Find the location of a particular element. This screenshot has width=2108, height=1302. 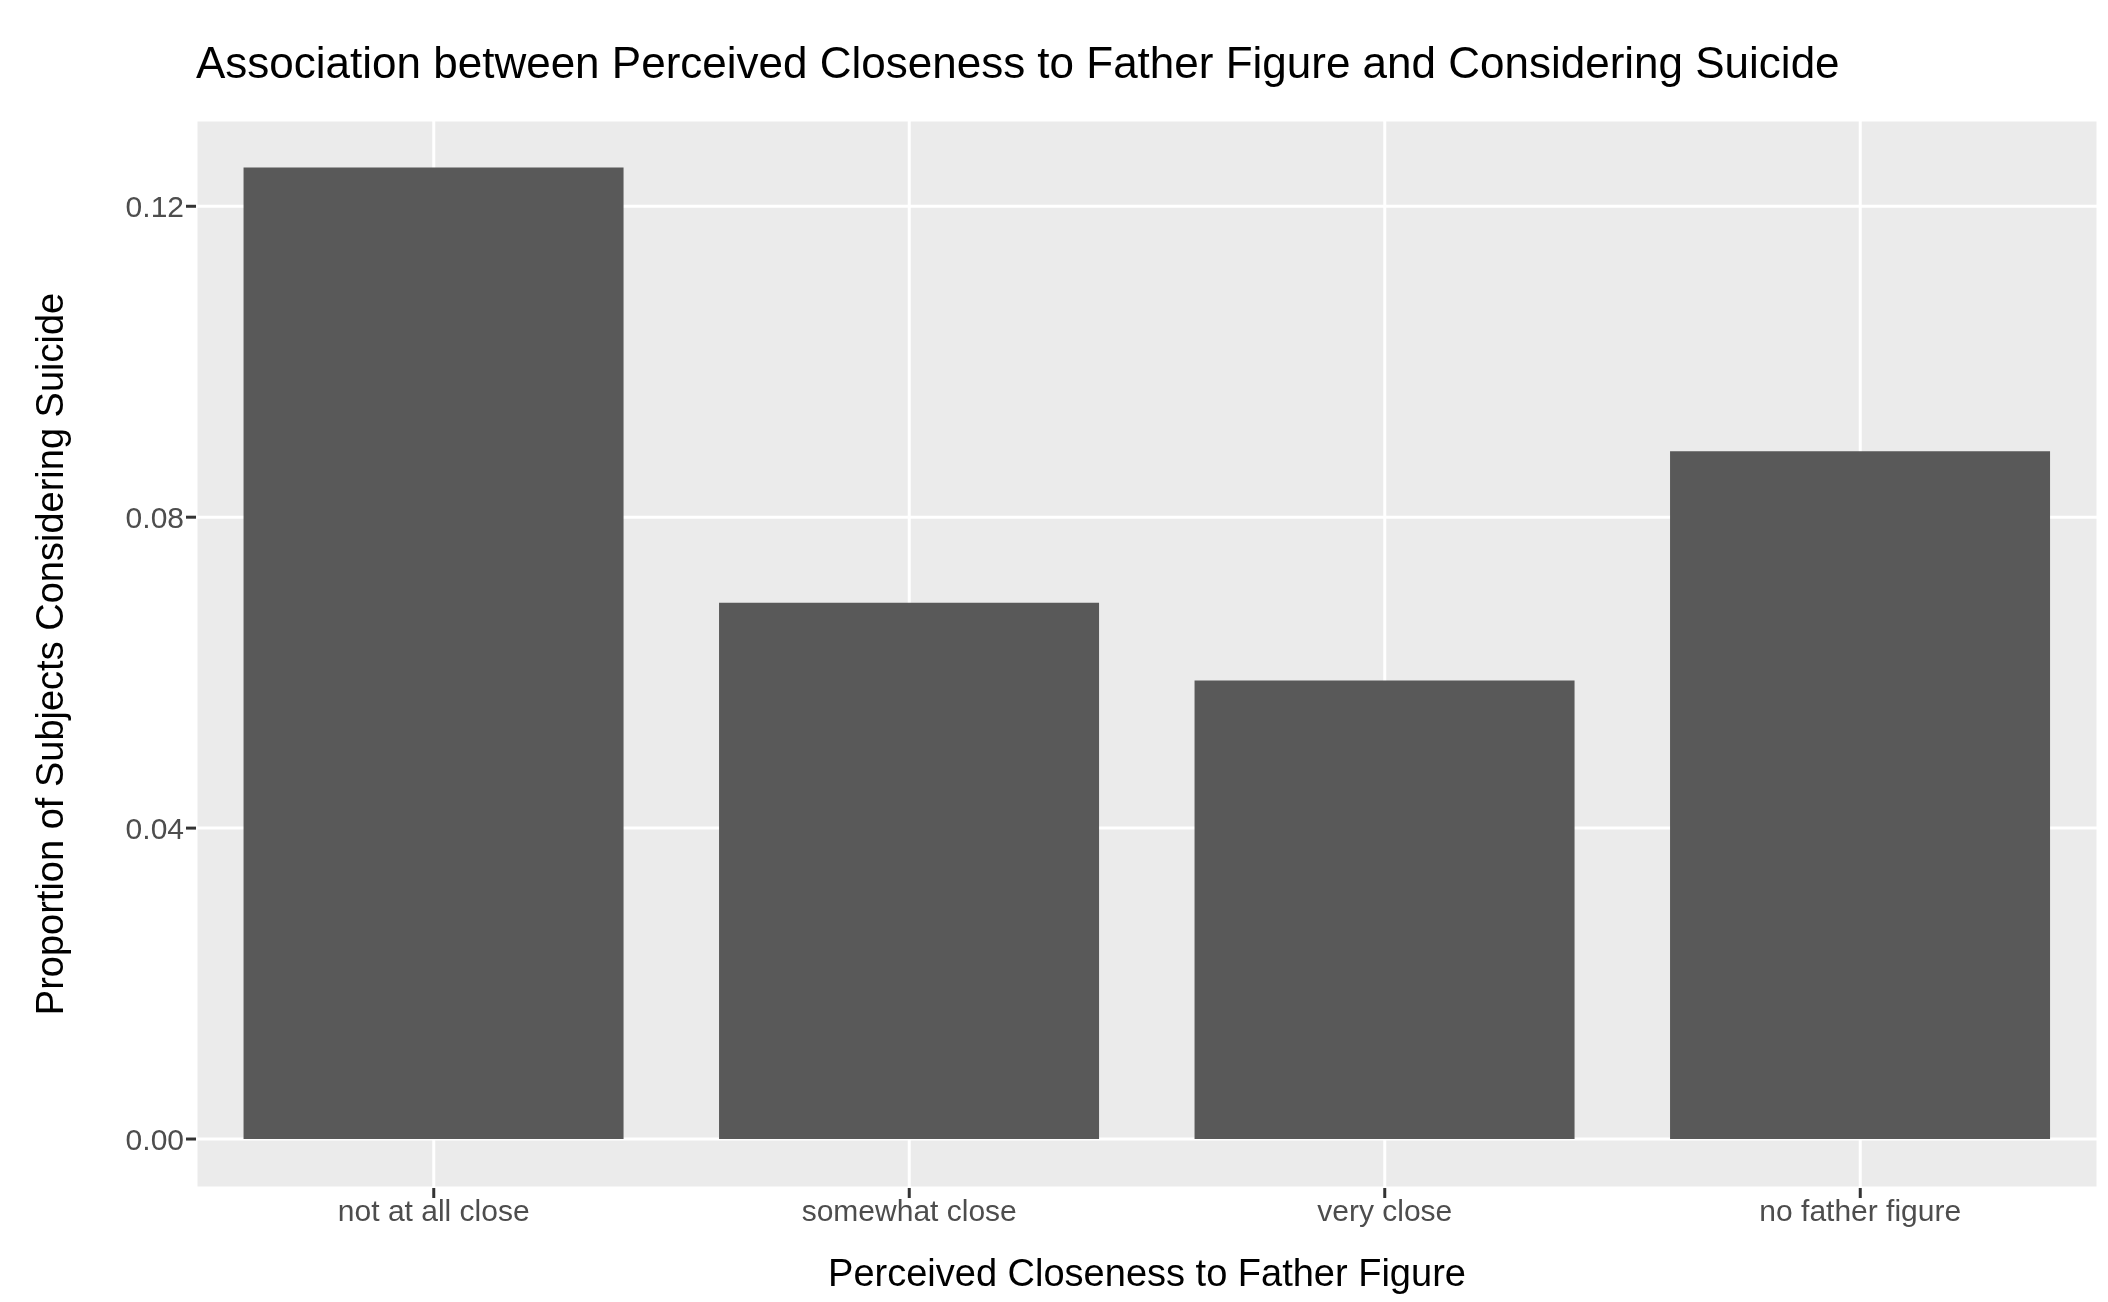

y-tick-label: 0.08 is located at coordinates (154, 517).